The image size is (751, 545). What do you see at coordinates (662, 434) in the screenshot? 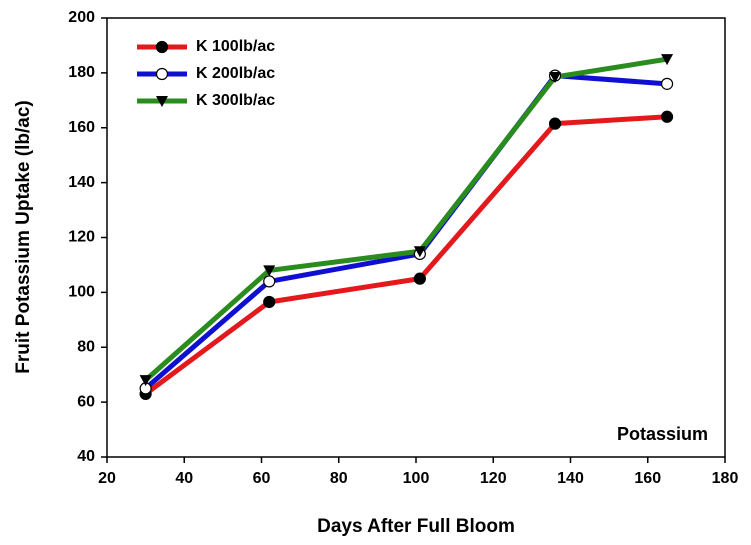
I see `annotation: Potassium` at bounding box center [662, 434].